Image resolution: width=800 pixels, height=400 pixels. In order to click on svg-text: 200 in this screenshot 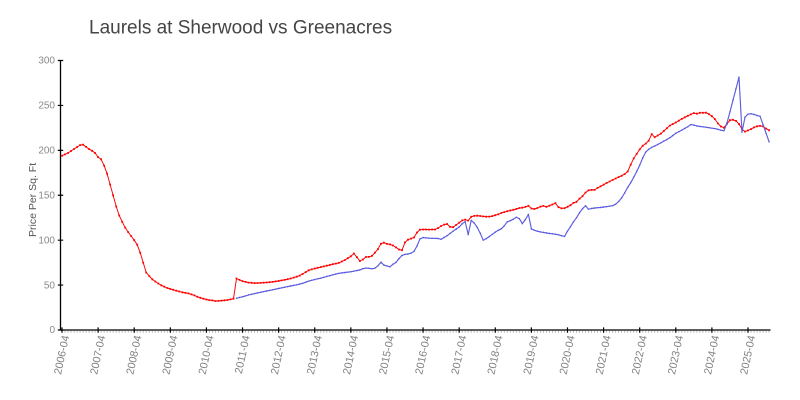, I will do `click(46, 151)`.